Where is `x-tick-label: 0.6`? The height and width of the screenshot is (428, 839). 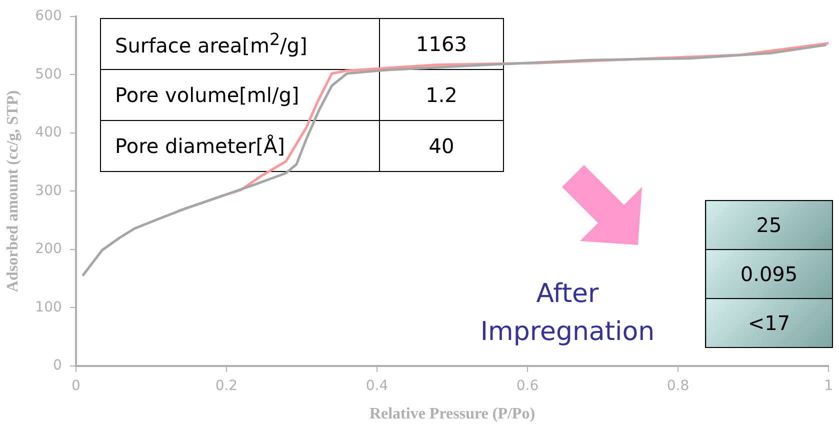 x-tick-label: 0.6 is located at coordinates (527, 386).